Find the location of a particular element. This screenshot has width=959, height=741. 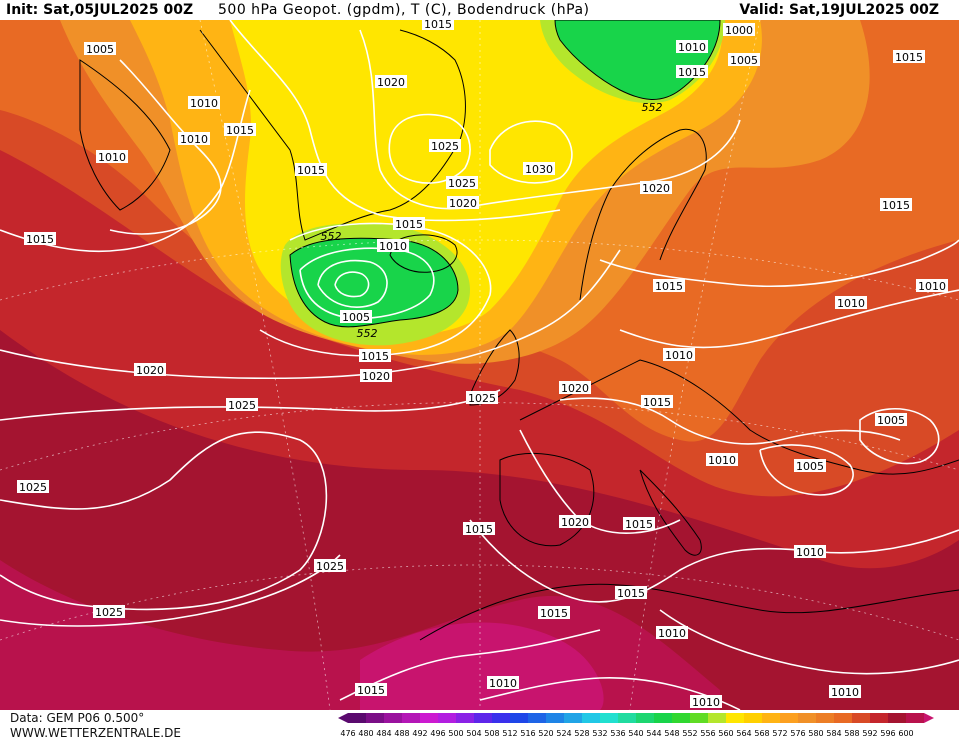

scale-tick-label: 528 is located at coordinates (581, 733).